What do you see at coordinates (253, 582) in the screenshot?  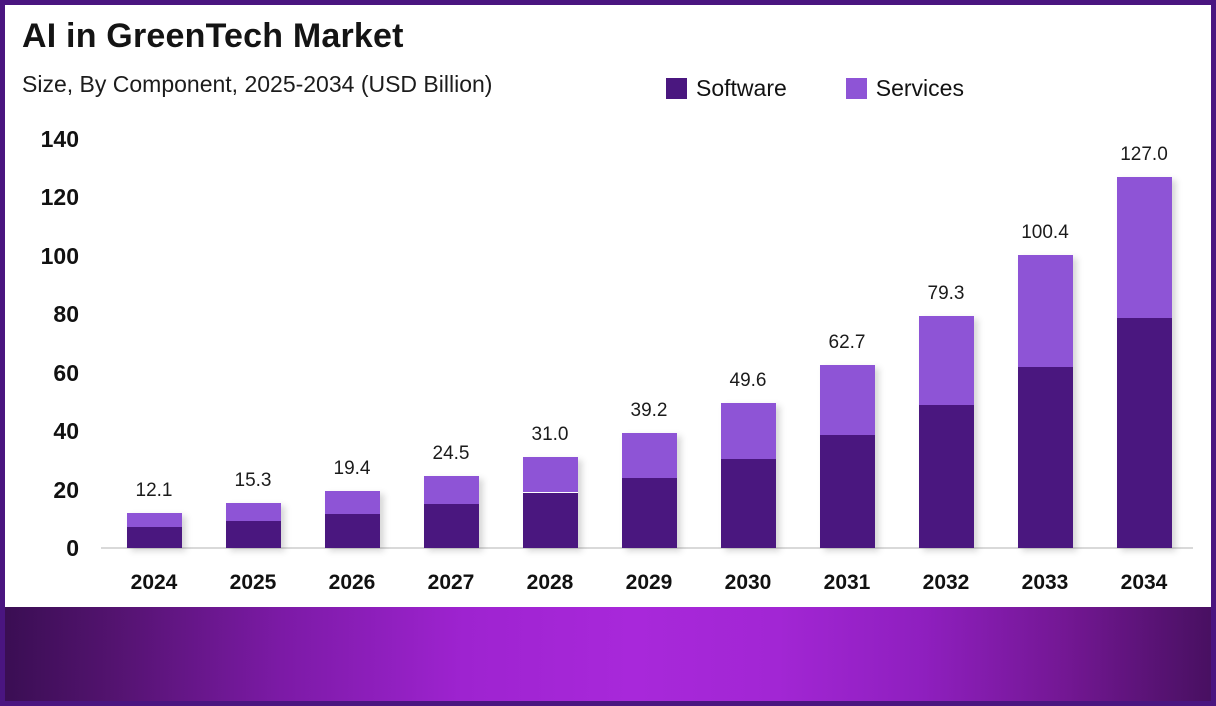 I see `x-axis-label: 2025` at bounding box center [253, 582].